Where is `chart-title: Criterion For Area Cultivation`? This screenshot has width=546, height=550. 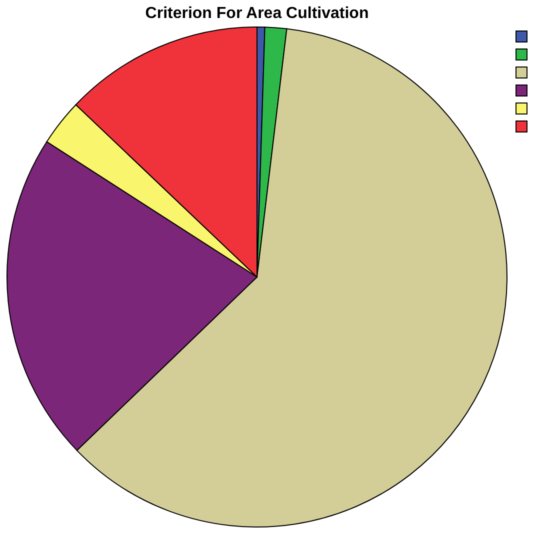 chart-title: Criterion For Area Cultivation is located at coordinates (257, 13).